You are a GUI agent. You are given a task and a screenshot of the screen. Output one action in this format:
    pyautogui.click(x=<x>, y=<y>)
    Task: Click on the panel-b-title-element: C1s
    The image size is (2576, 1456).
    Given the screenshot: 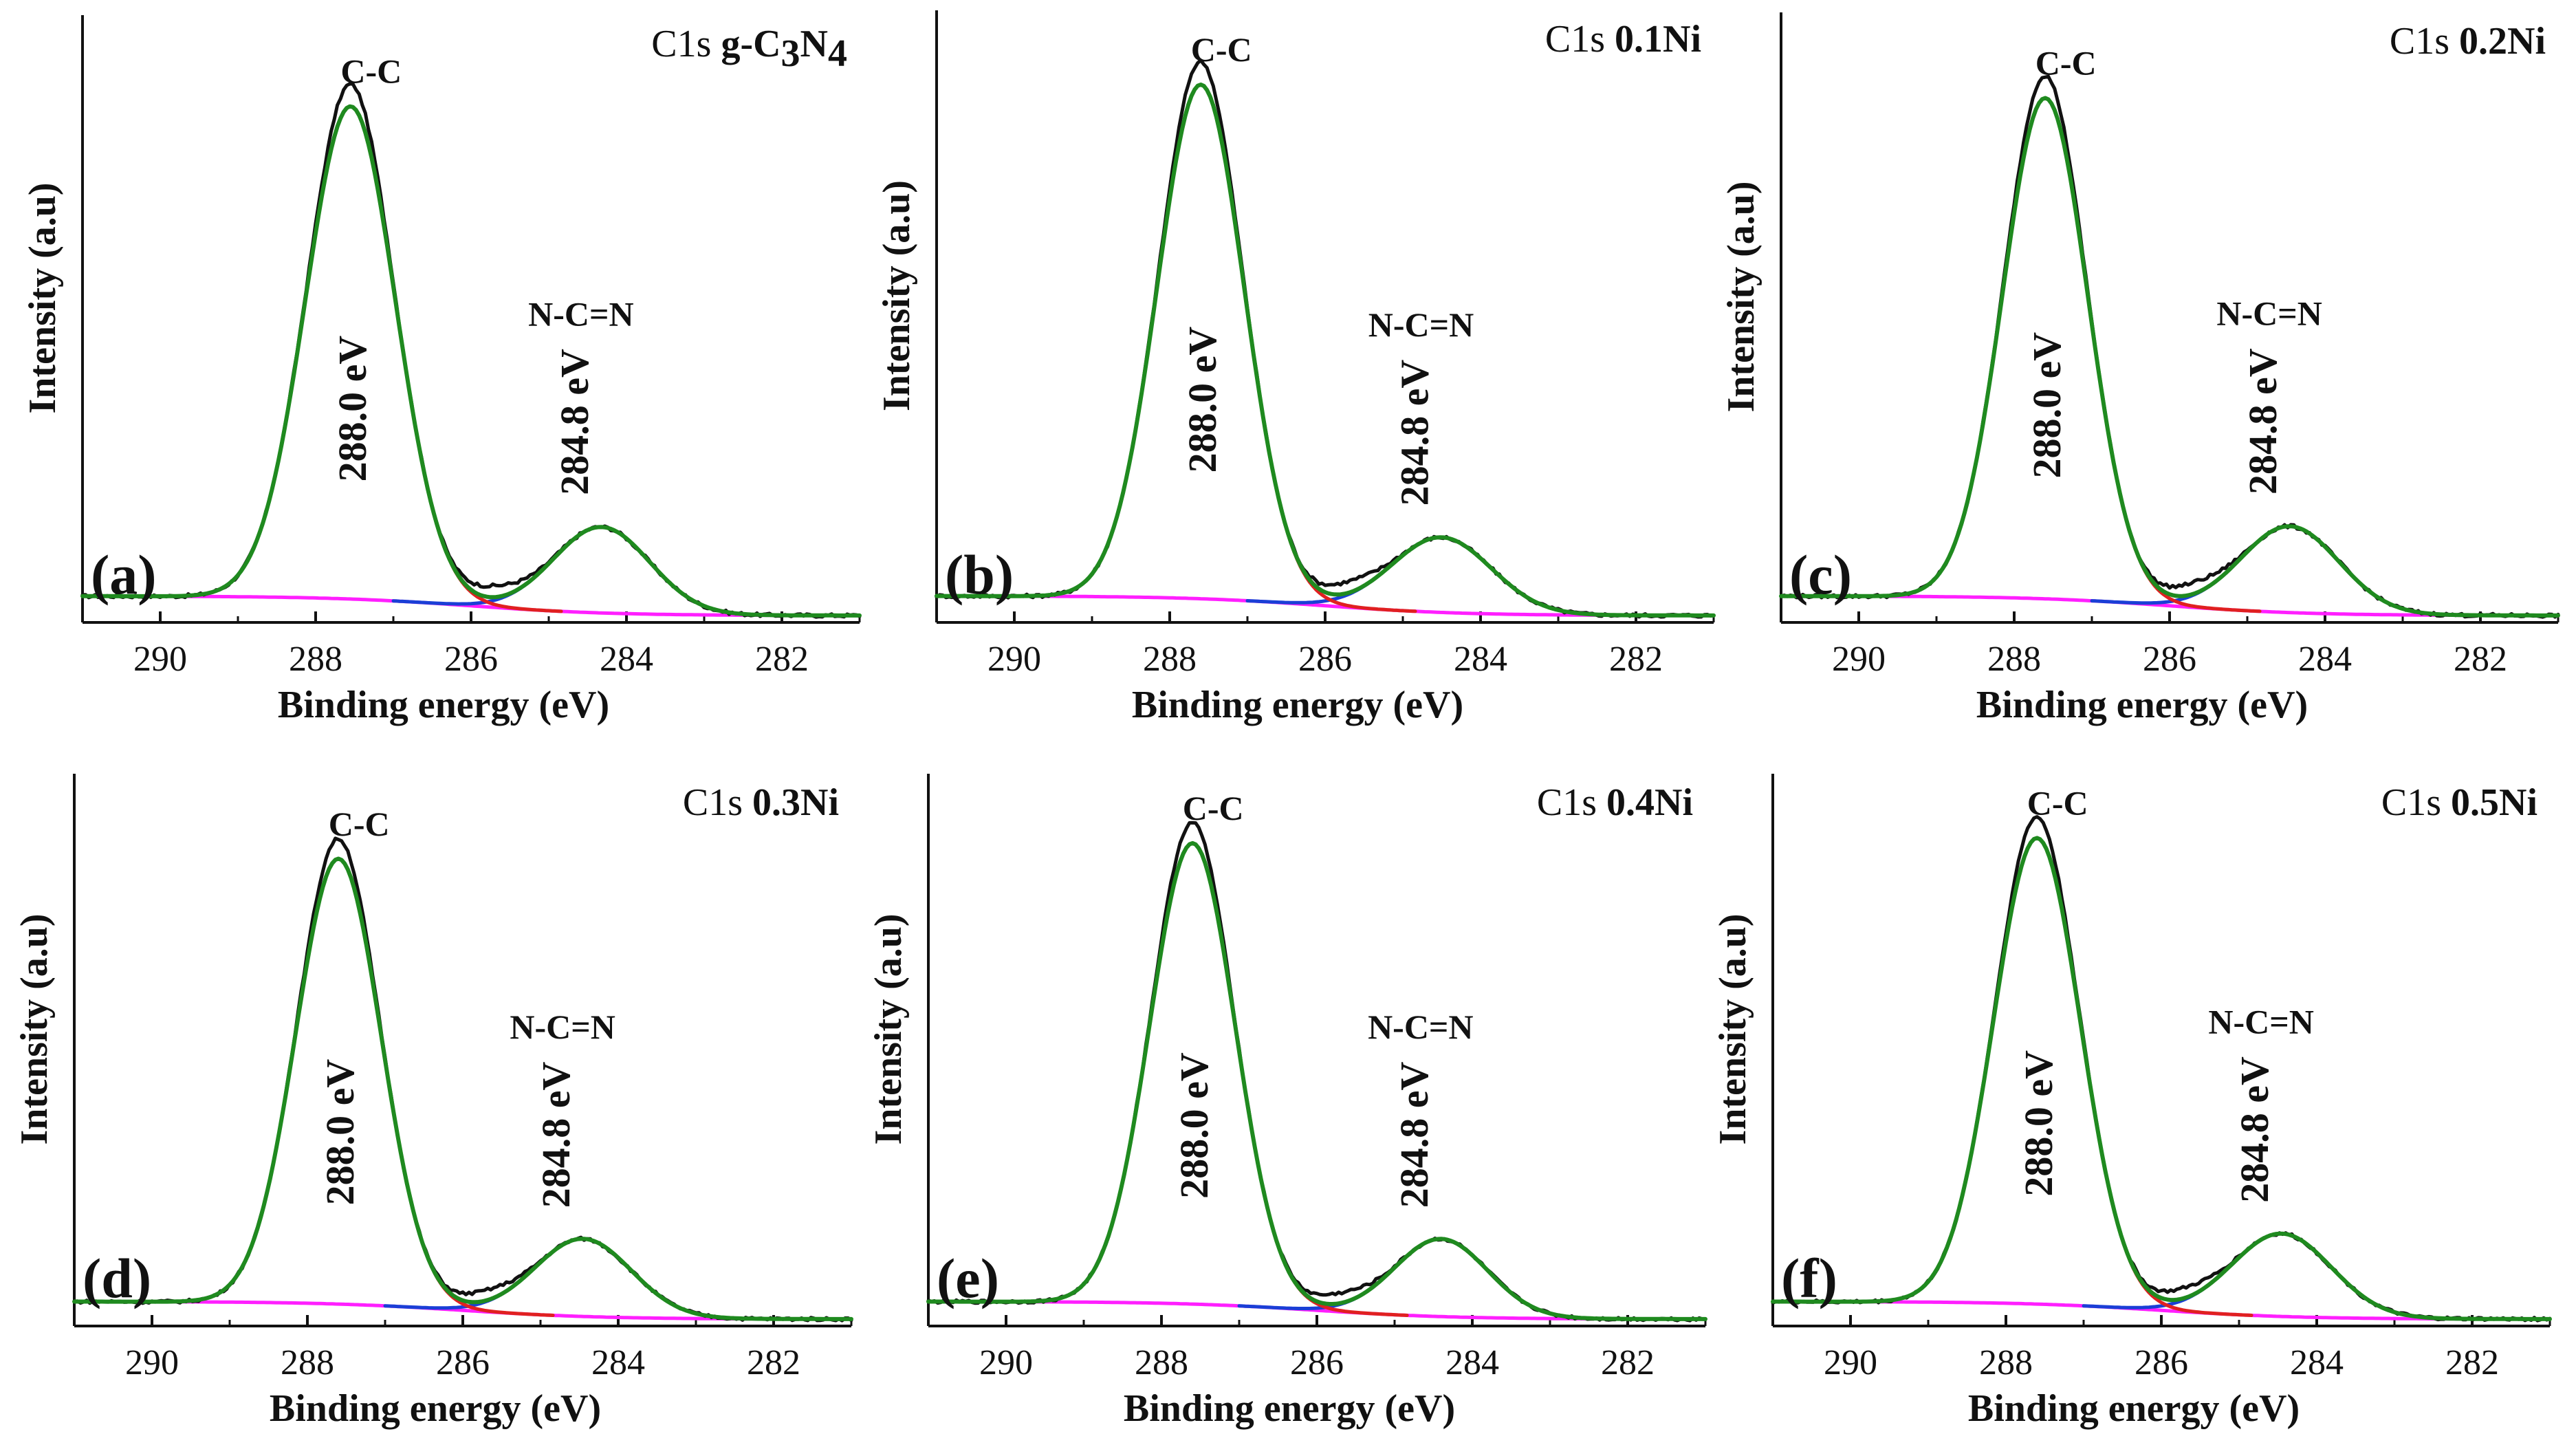 What is the action you would take?
    pyautogui.click(x=1580, y=39)
    